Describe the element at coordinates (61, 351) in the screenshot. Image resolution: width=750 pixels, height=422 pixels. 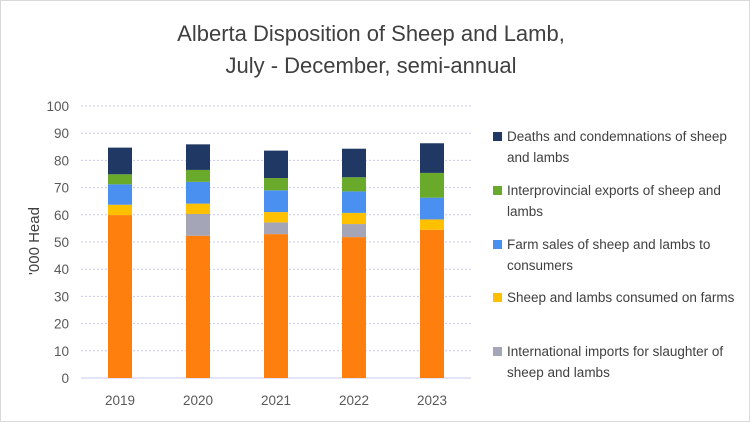
I see `y-tick-label: 10` at that location.